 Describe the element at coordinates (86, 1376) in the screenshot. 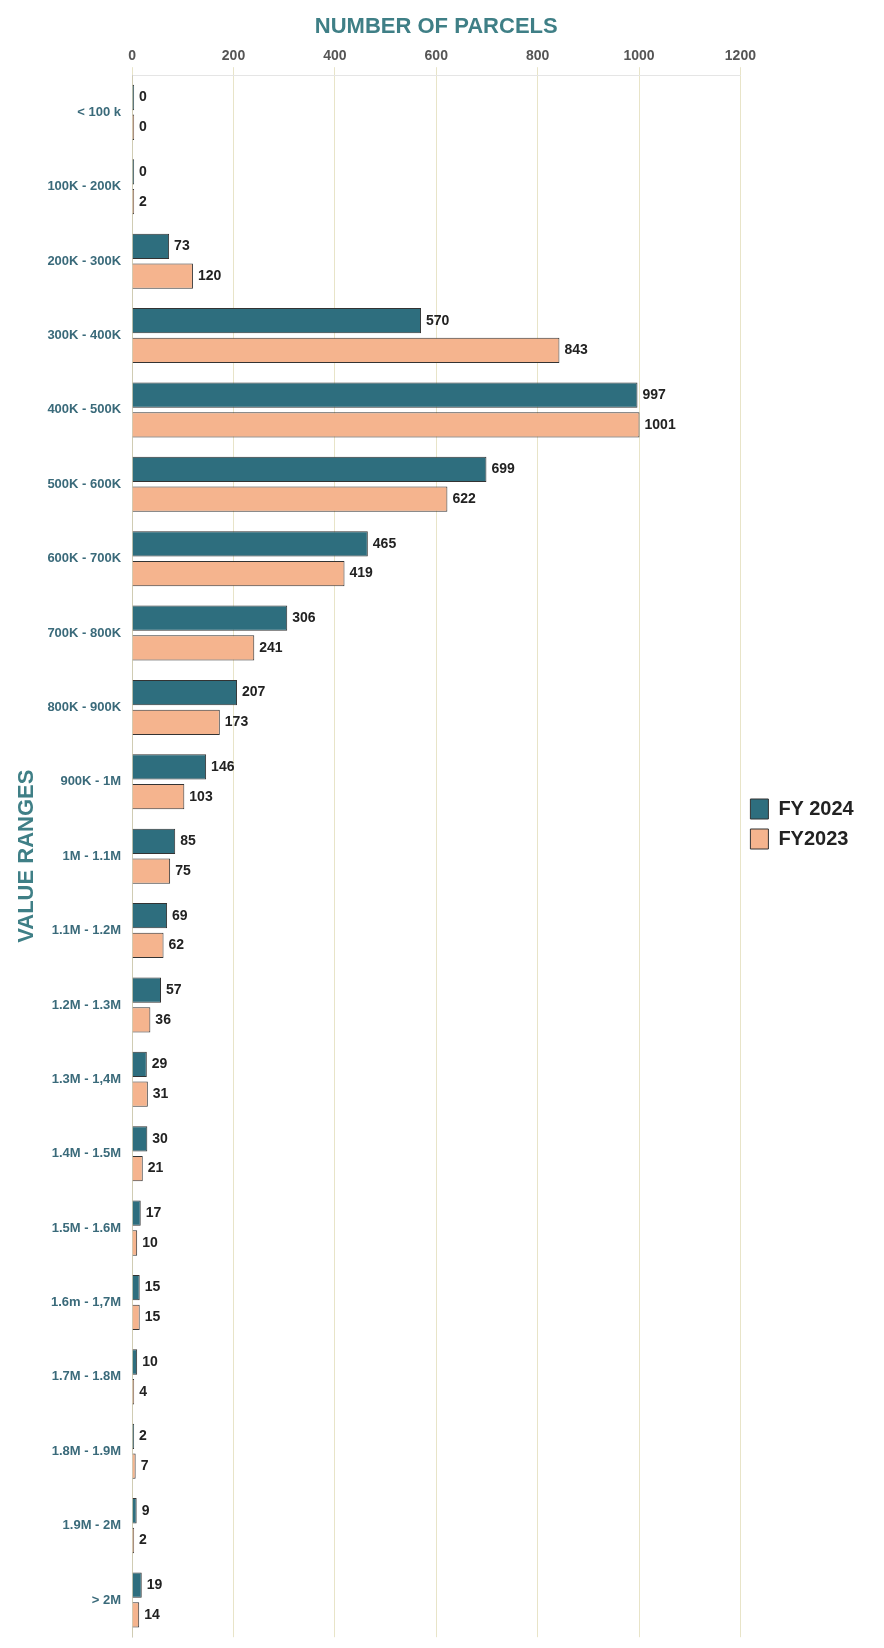

I see `y-tick-label: 1.7M - 1.8M` at that location.